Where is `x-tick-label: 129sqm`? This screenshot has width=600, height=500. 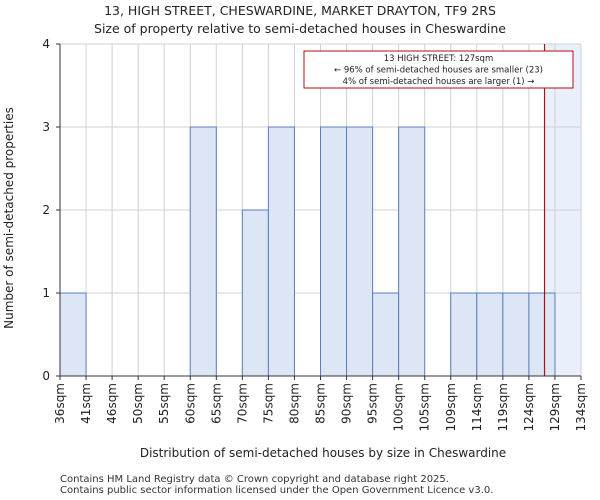
x-tick-label: 129sqm is located at coordinates (555, 407).